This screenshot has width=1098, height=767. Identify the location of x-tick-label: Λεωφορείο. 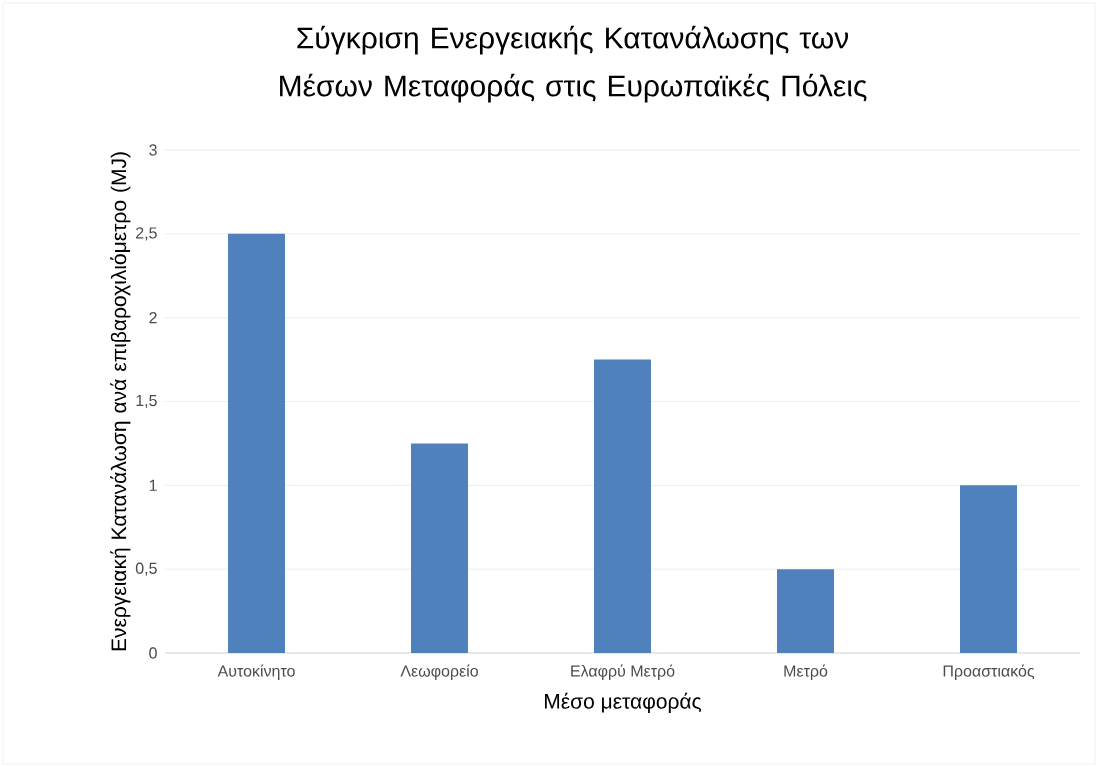
(439, 672).